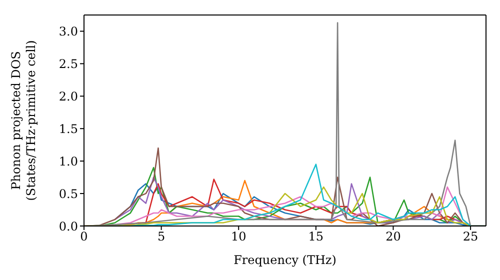 This screenshot has height=280, width=500. I want to click on y-tick-label: 2.5, so click(68, 63).